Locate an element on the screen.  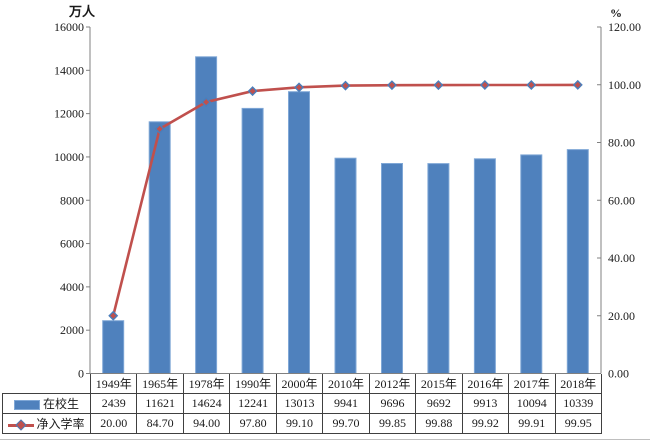
value-cell: 10094 is located at coordinates (532, 403).